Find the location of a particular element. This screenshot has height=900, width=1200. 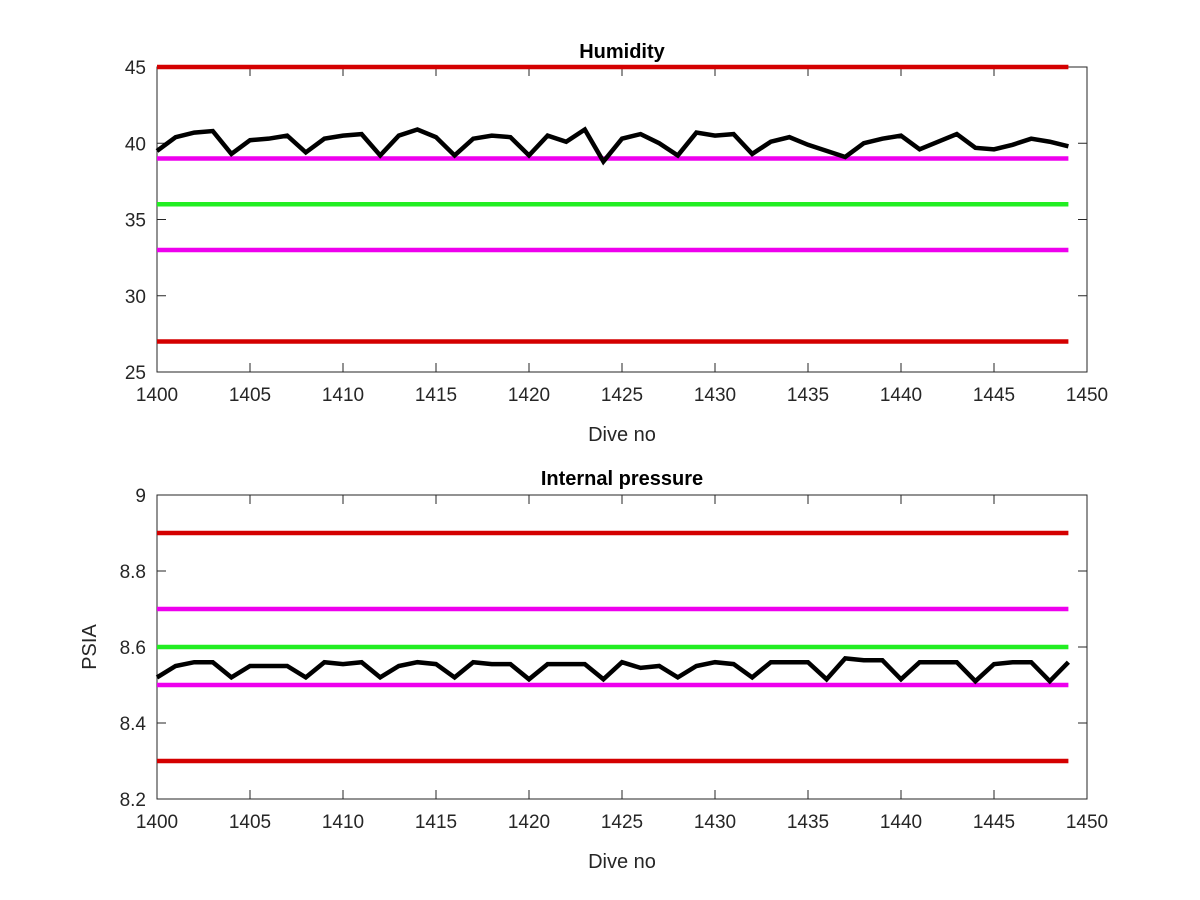

y-tick-label: 8.8 is located at coordinates (133, 572).